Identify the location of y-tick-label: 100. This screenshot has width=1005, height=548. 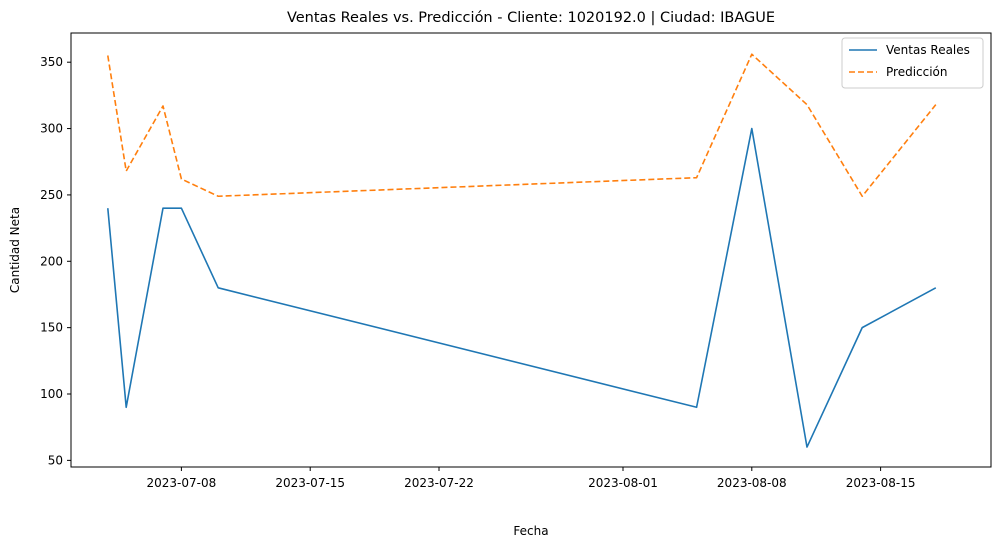
(51, 394).